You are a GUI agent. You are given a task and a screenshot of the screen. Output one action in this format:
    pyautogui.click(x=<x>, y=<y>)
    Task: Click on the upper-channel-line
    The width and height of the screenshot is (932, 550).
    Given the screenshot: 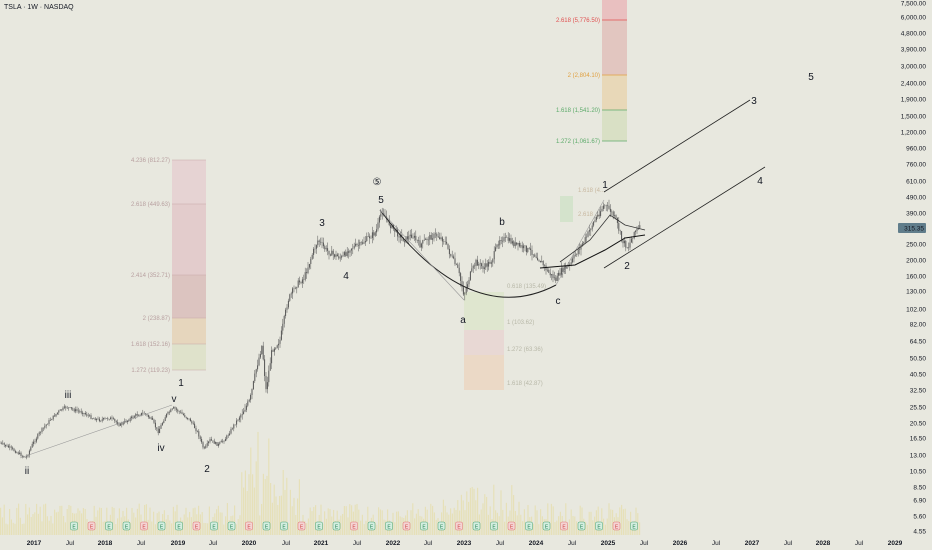 What is the action you would take?
    pyautogui.click(x=677, y=146)
    